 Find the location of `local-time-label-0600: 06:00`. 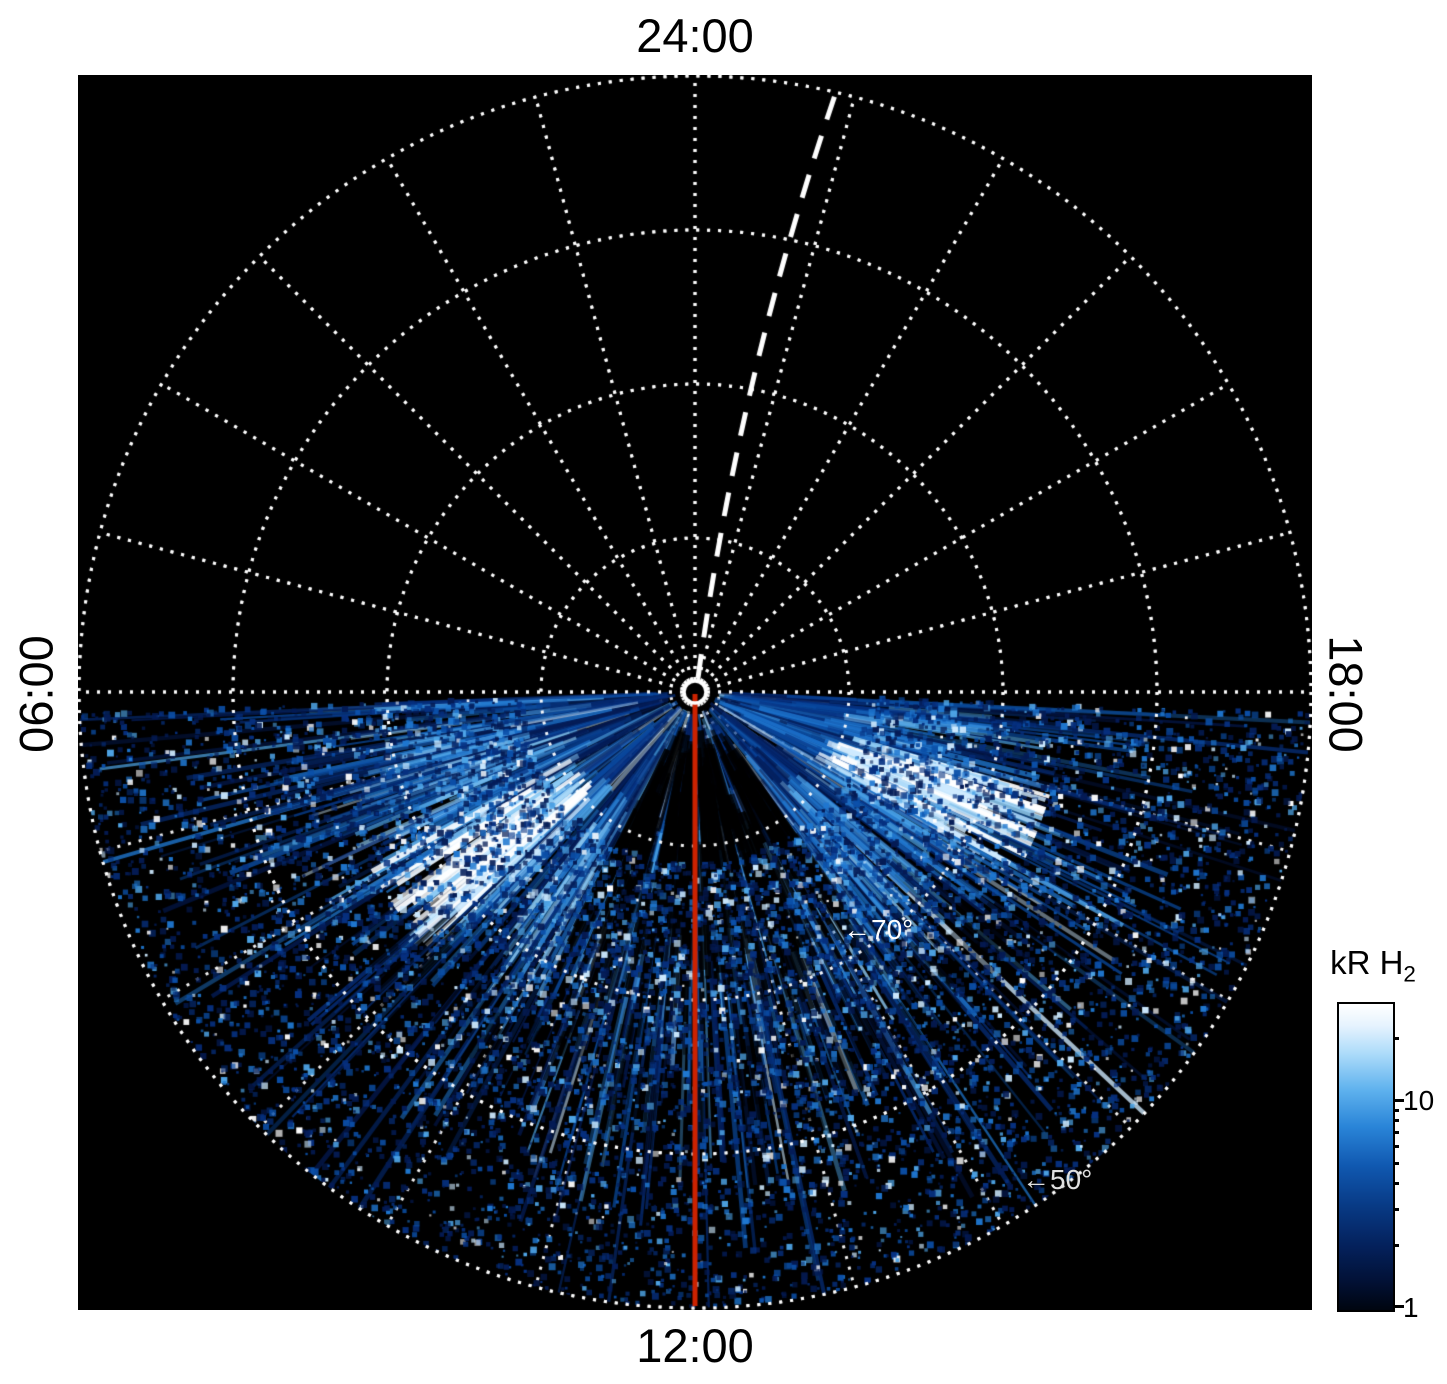

local-time-label-0600: 06:00 is located at coordinates (36, 694).